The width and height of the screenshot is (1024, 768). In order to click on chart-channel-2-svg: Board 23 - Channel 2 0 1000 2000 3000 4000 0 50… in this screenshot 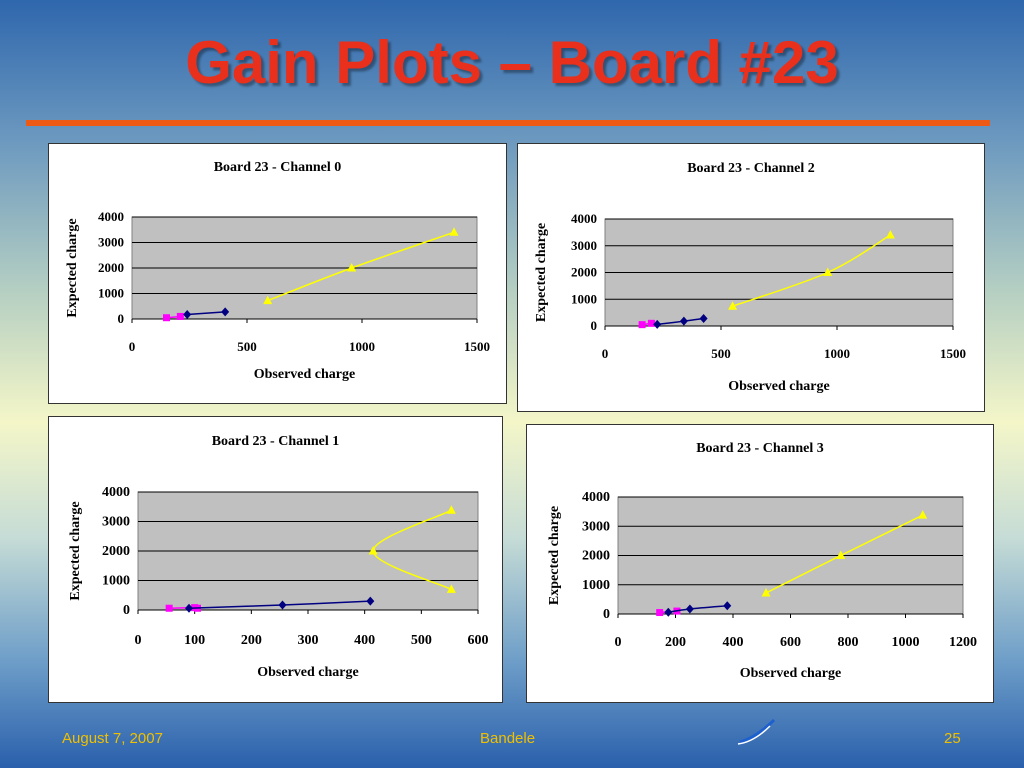, I will do `click(750, 277)`.